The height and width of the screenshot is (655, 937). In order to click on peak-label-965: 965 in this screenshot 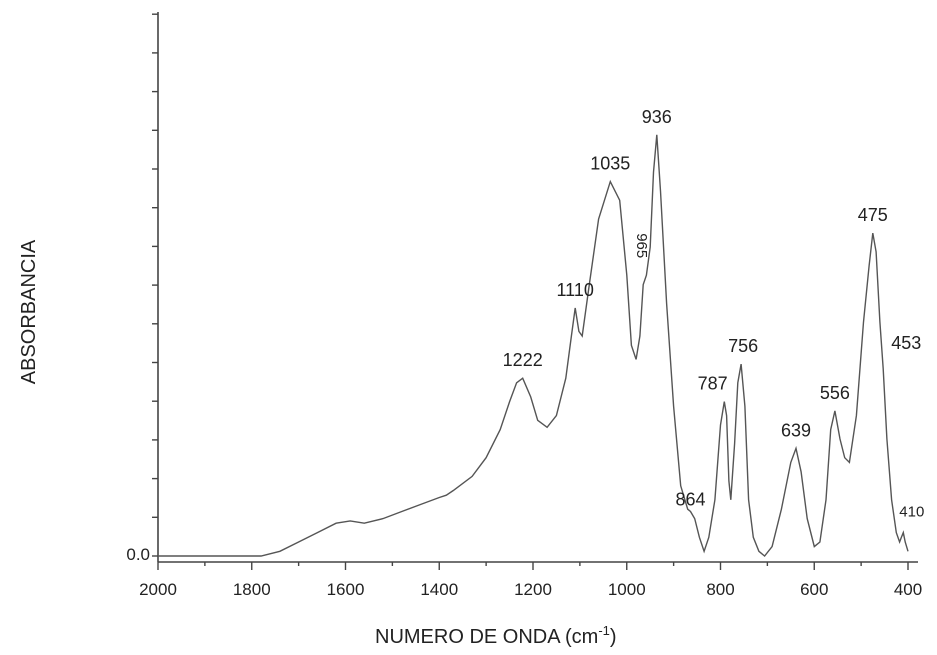, I will do `click(641, 245)`.